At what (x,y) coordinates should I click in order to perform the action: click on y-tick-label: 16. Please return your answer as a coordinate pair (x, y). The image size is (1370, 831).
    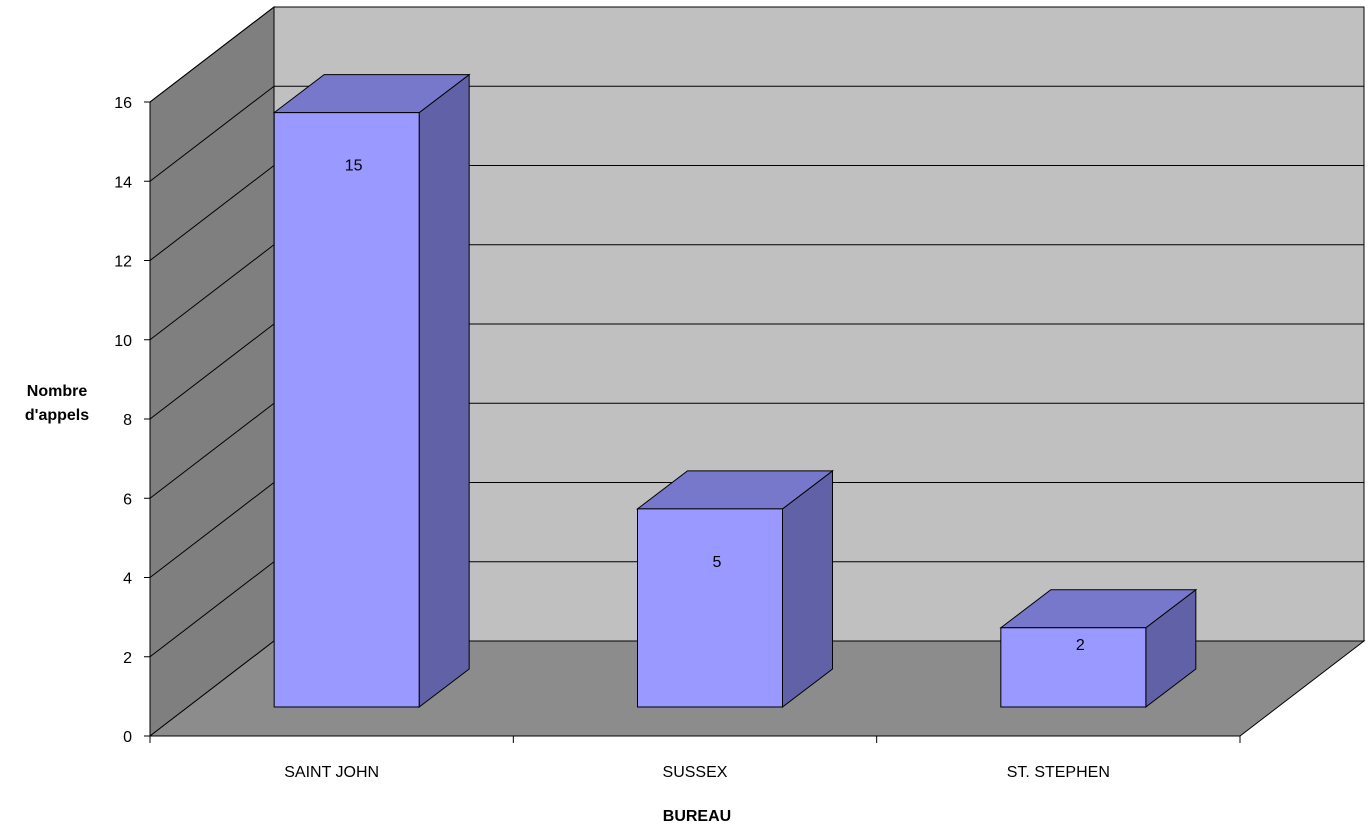
    Looking at the image, I should click on (123, 103).